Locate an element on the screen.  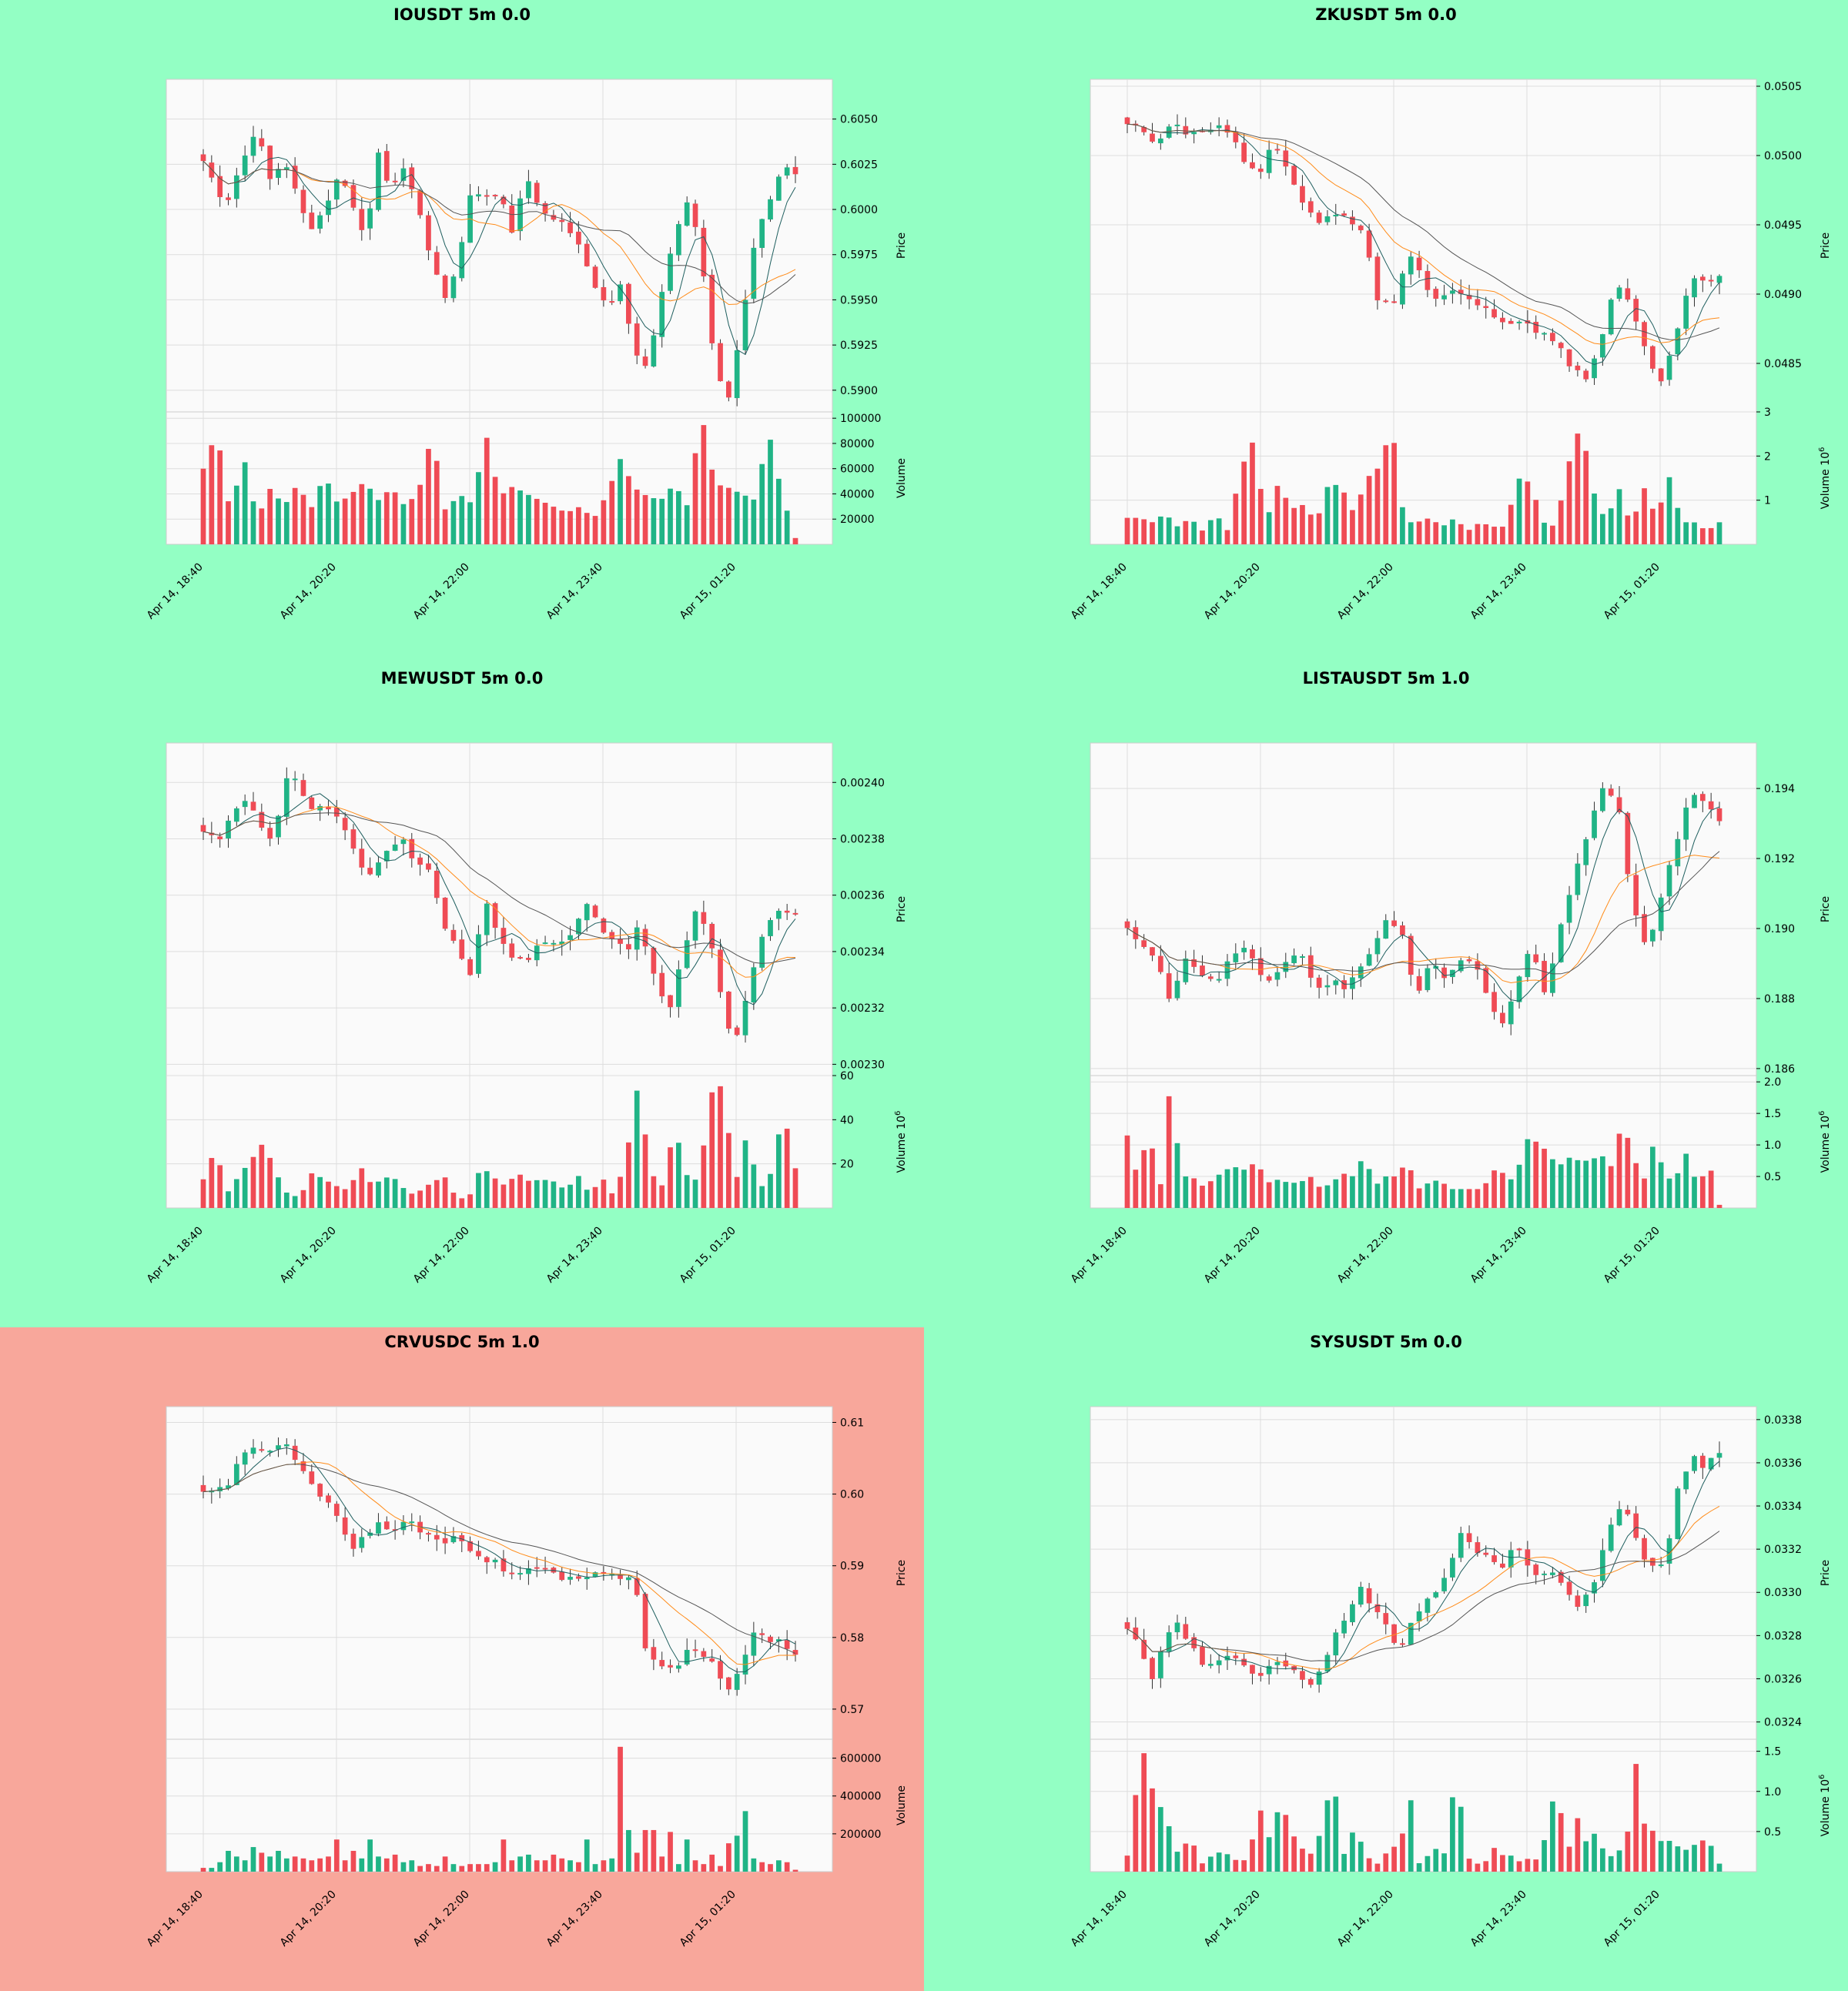
volume-tick-label: 1.5 is located at coordinates (1773, 1752).